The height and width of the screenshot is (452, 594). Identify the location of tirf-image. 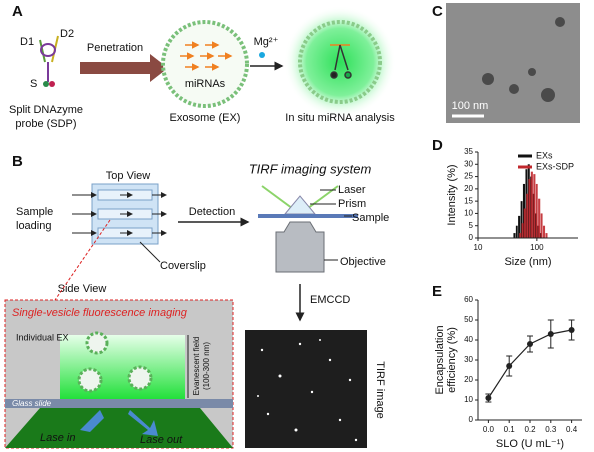
(306, 389).